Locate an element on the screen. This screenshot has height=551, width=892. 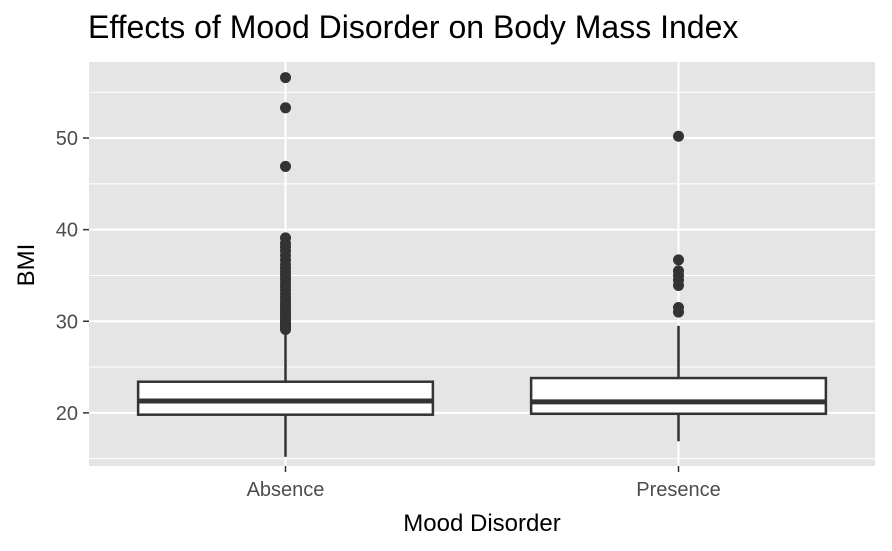
y-axis-title: BMI is located at coordinates (26, 265).